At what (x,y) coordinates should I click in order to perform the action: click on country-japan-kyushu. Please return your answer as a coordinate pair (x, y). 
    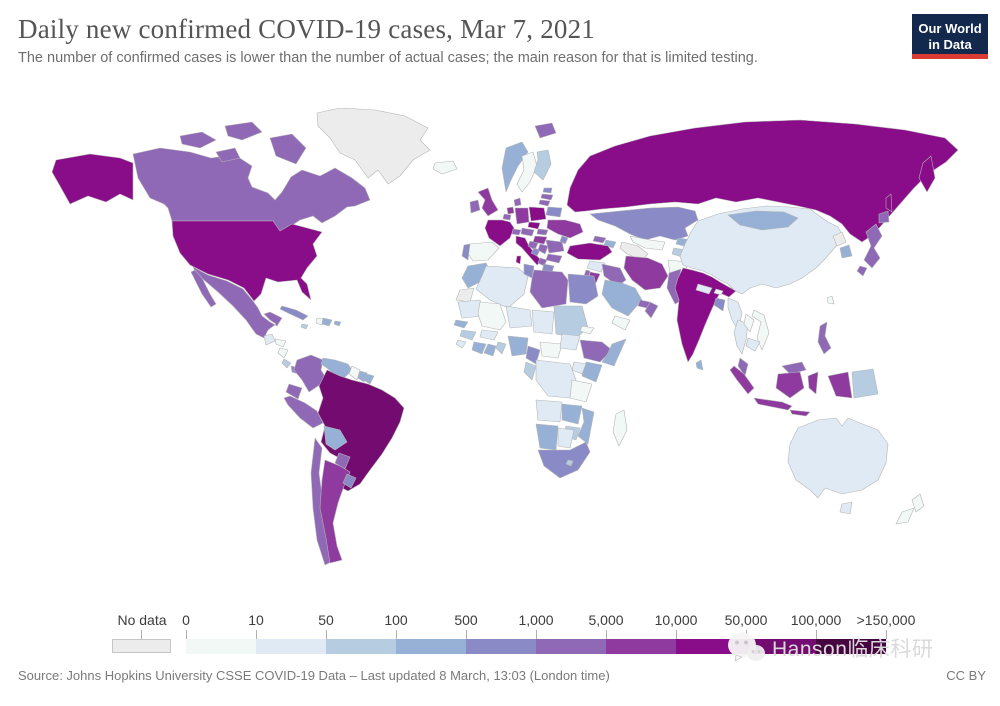
    Looking at the image, I should click on (862, 271).